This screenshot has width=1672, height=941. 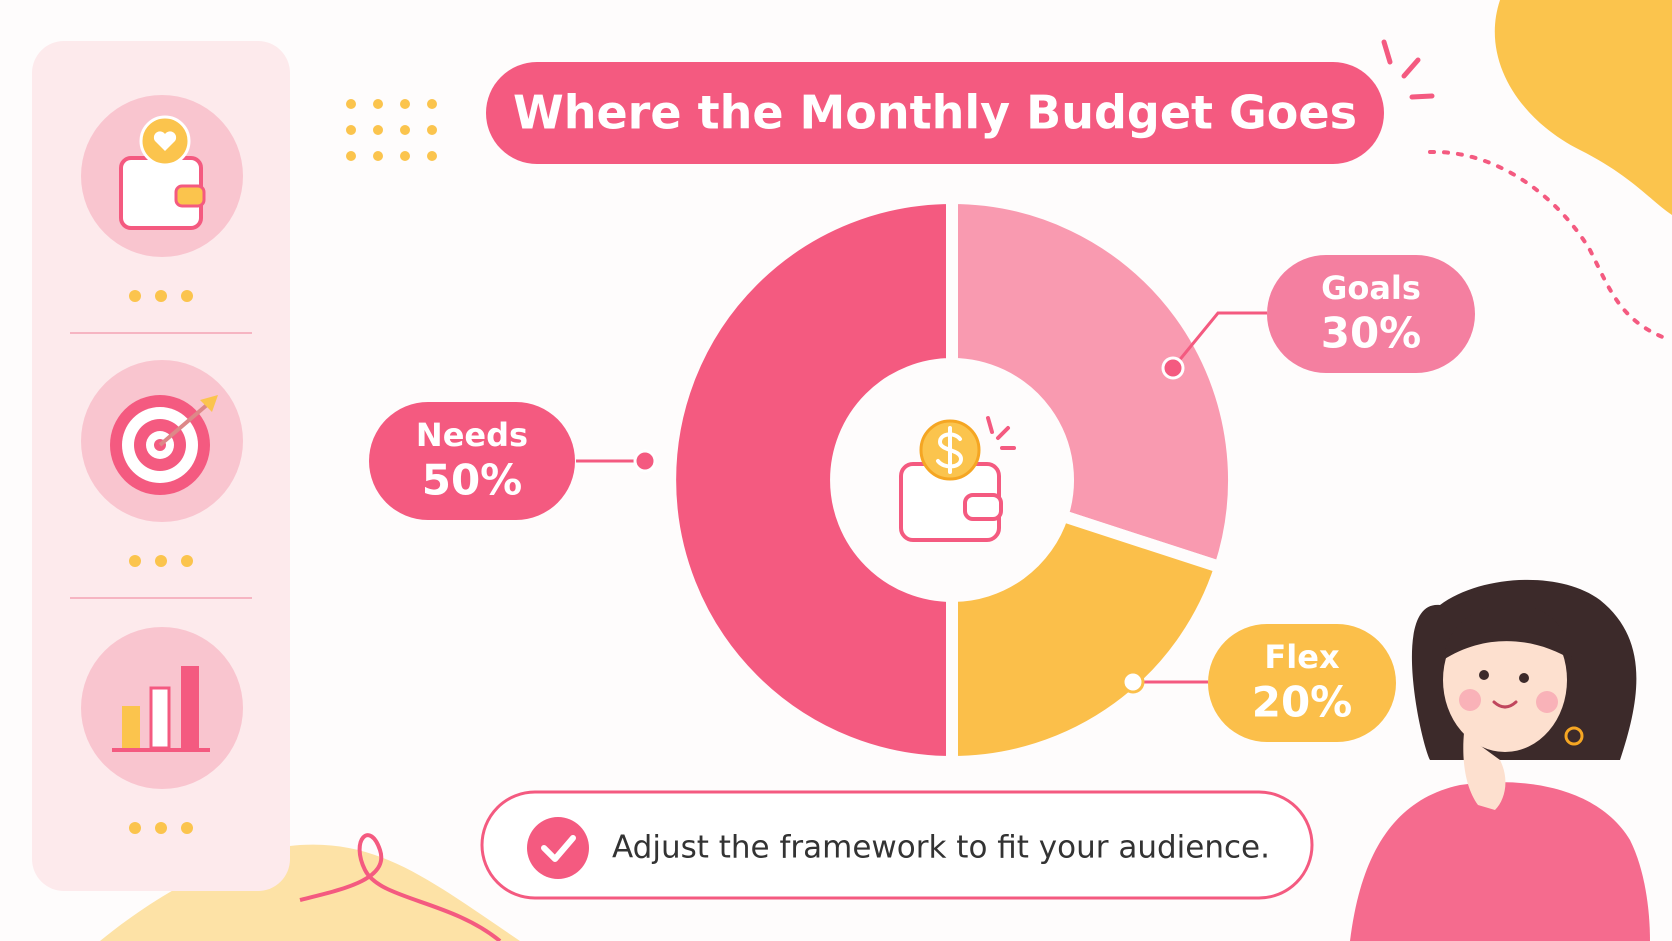 What do you see at coordinates (472, 435) in the screenshot?
I see `category-label: Needs` at bounding box center [472, 435].